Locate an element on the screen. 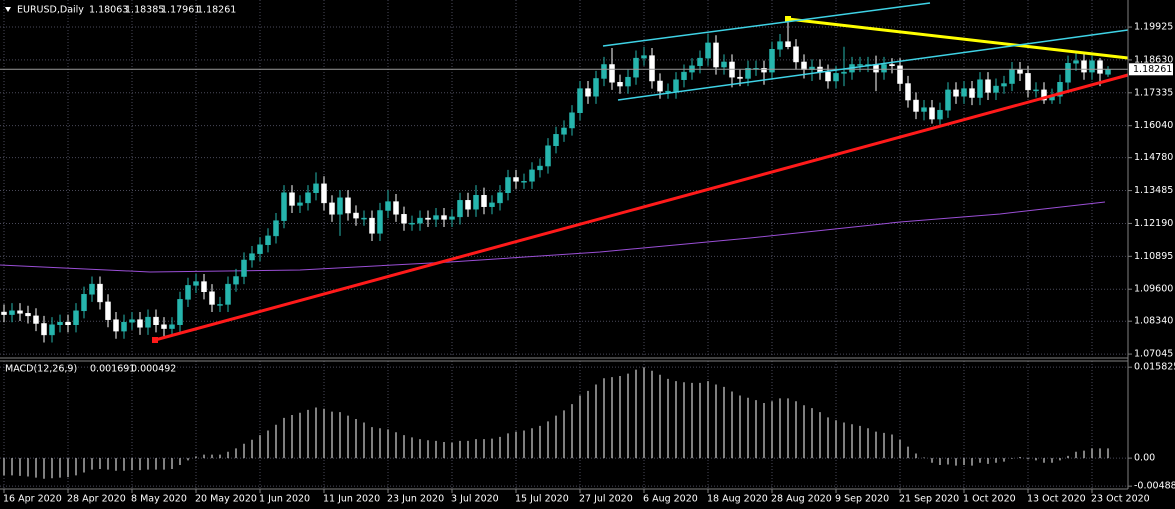 This screenshot has width=1175, height=509. x-tick-label: 23 Oct 2020 is located at coordinates (1120, 499).